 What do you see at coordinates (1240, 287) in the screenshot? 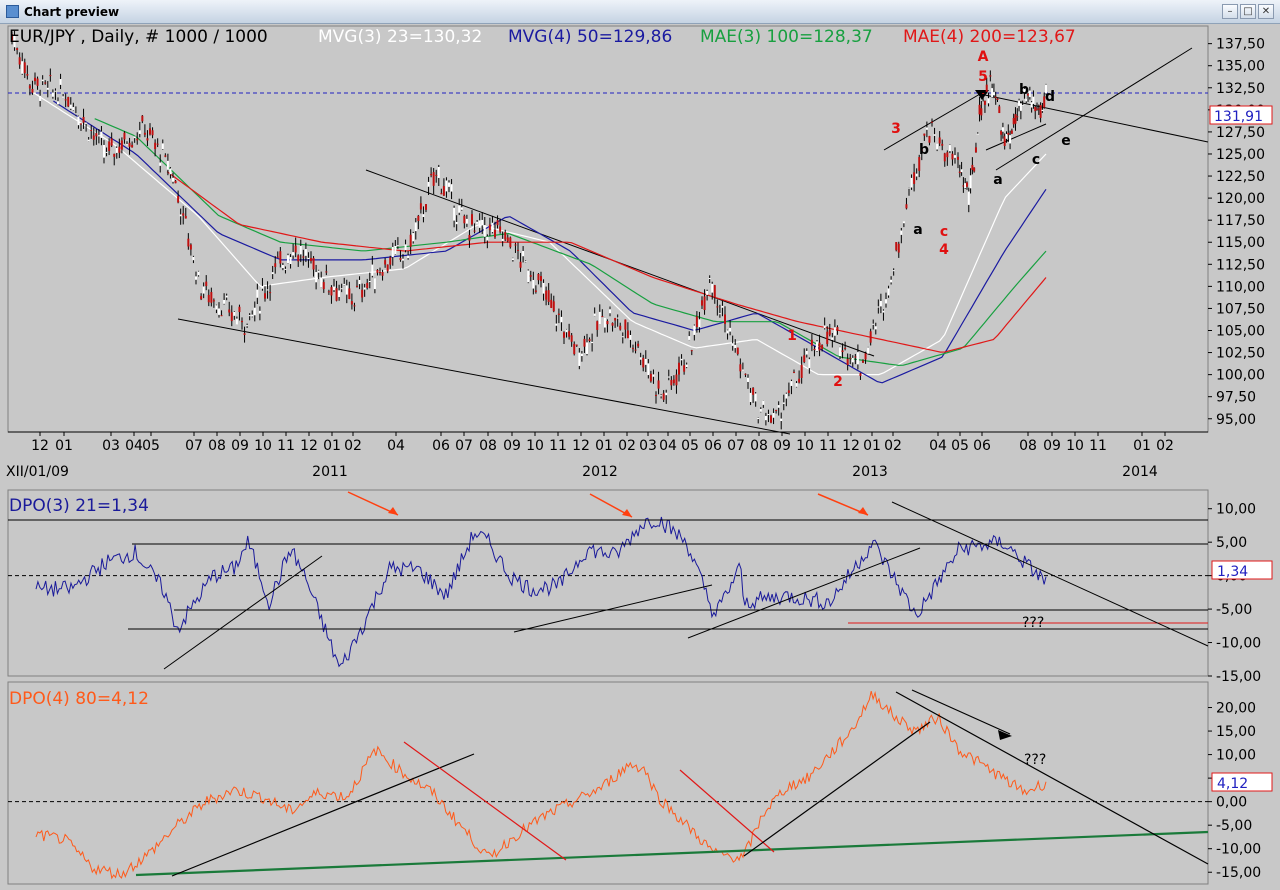
I see `price-tick-label: 110,00` at bounding box center [1240, 287].